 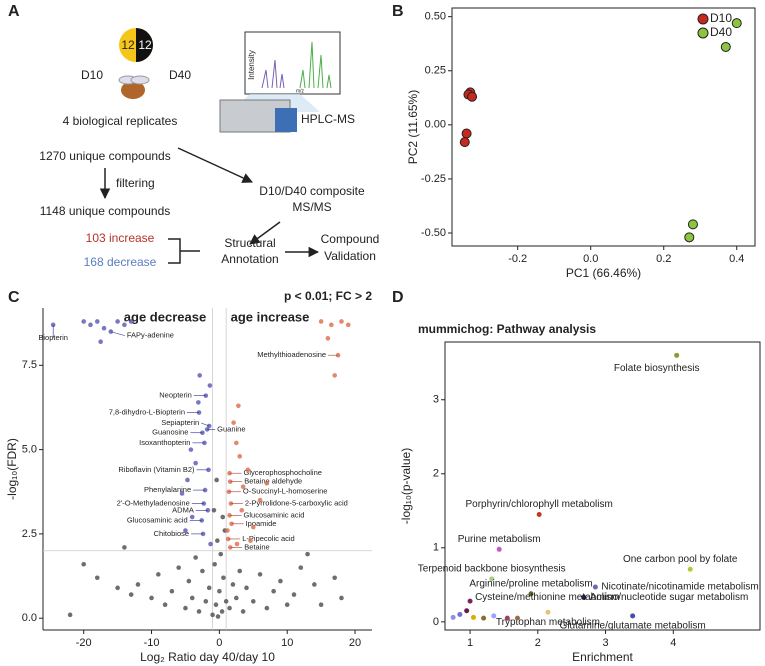 I want to click on chart-title: mummichog: Pathway analysis, so click(x=507, y=329).